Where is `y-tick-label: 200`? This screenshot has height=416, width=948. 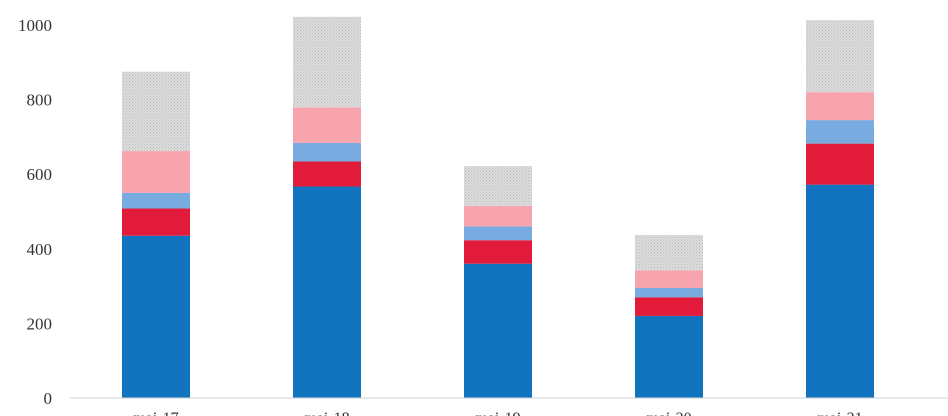
y-tick-label: 200 is located at coordinates (40, 323).